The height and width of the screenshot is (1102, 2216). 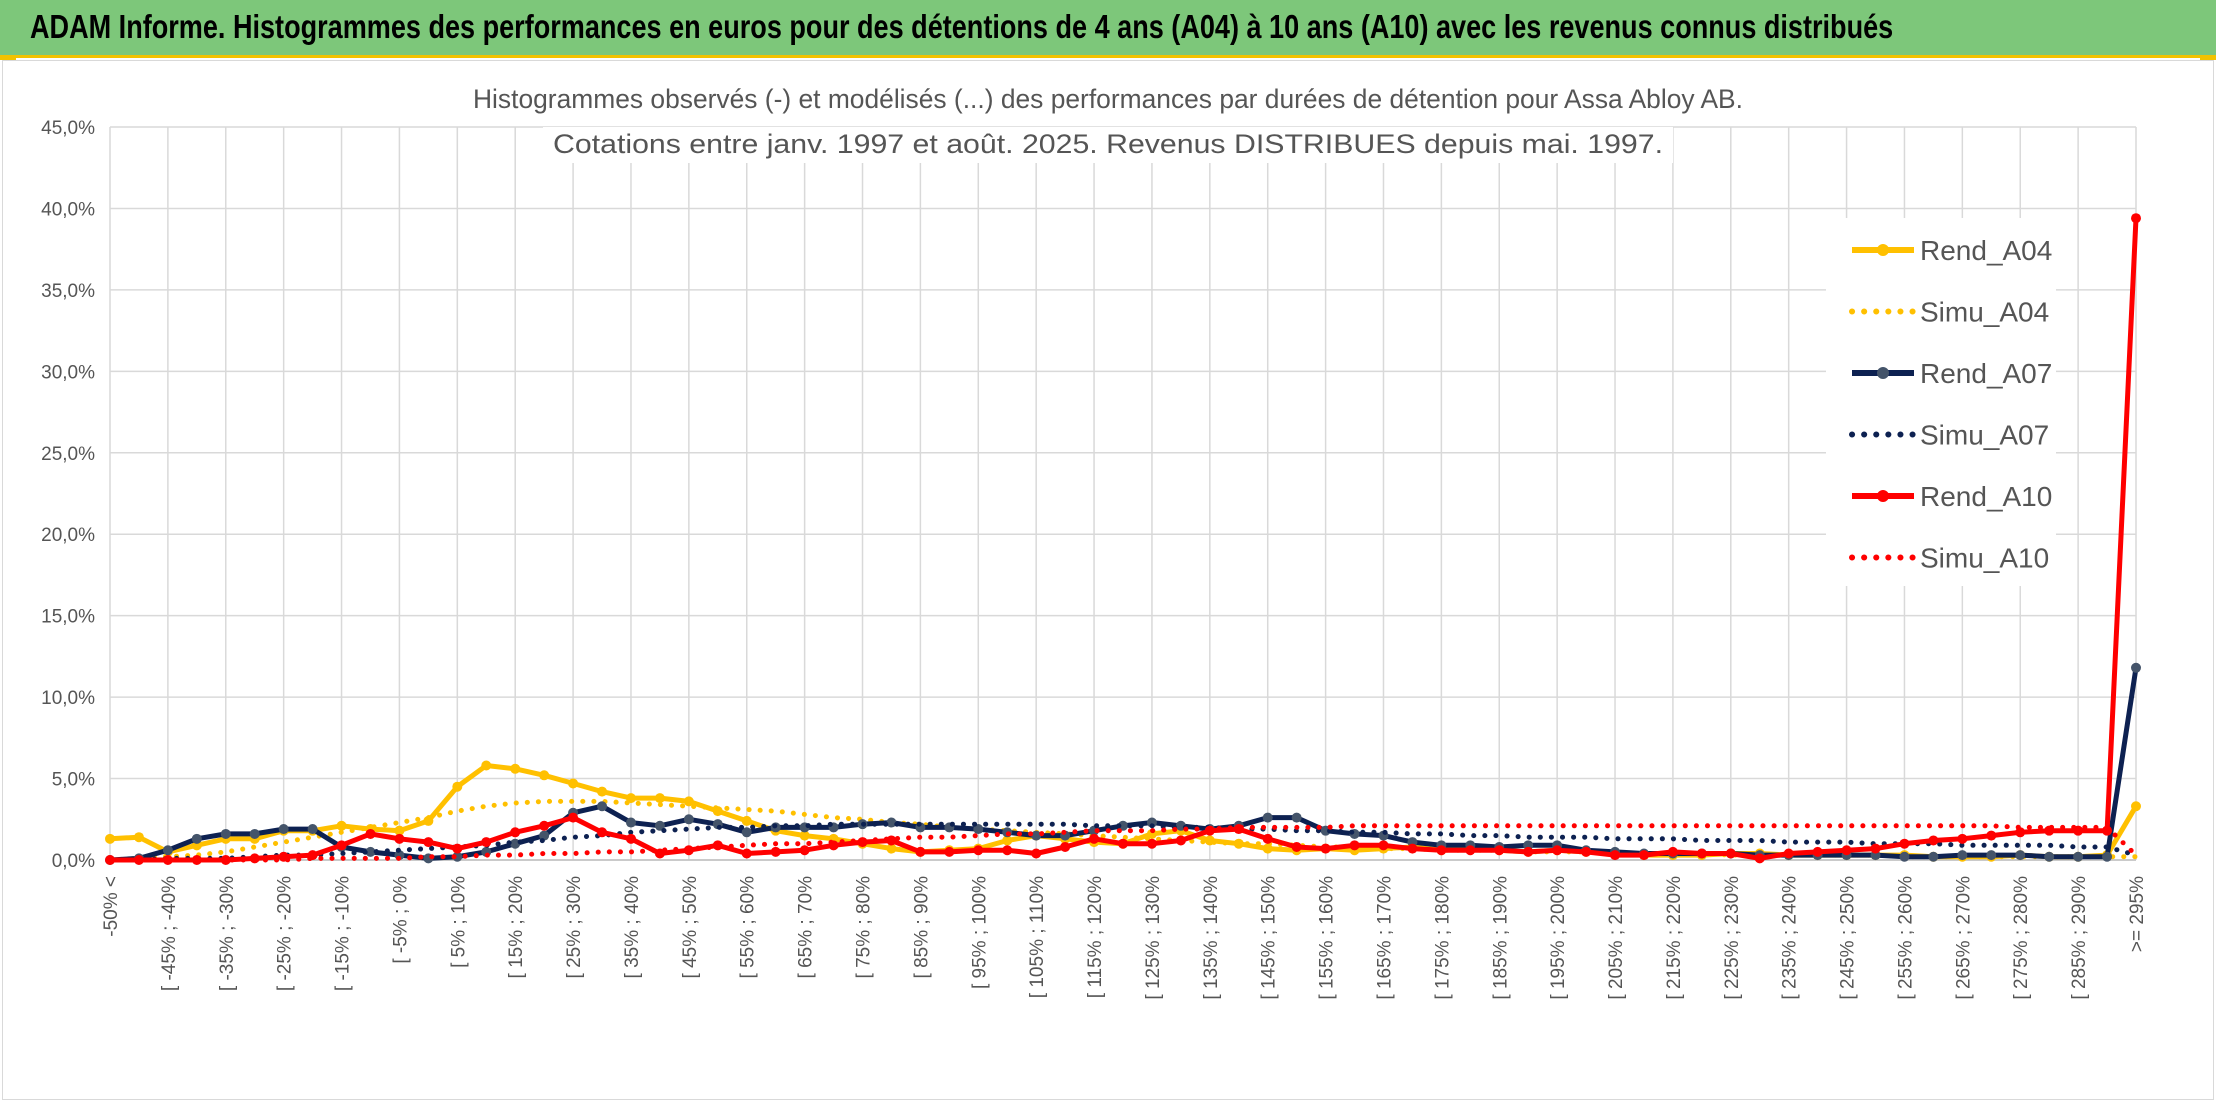 I want to click on y-tick-label: 20,0%, so click(x=68, y=535).